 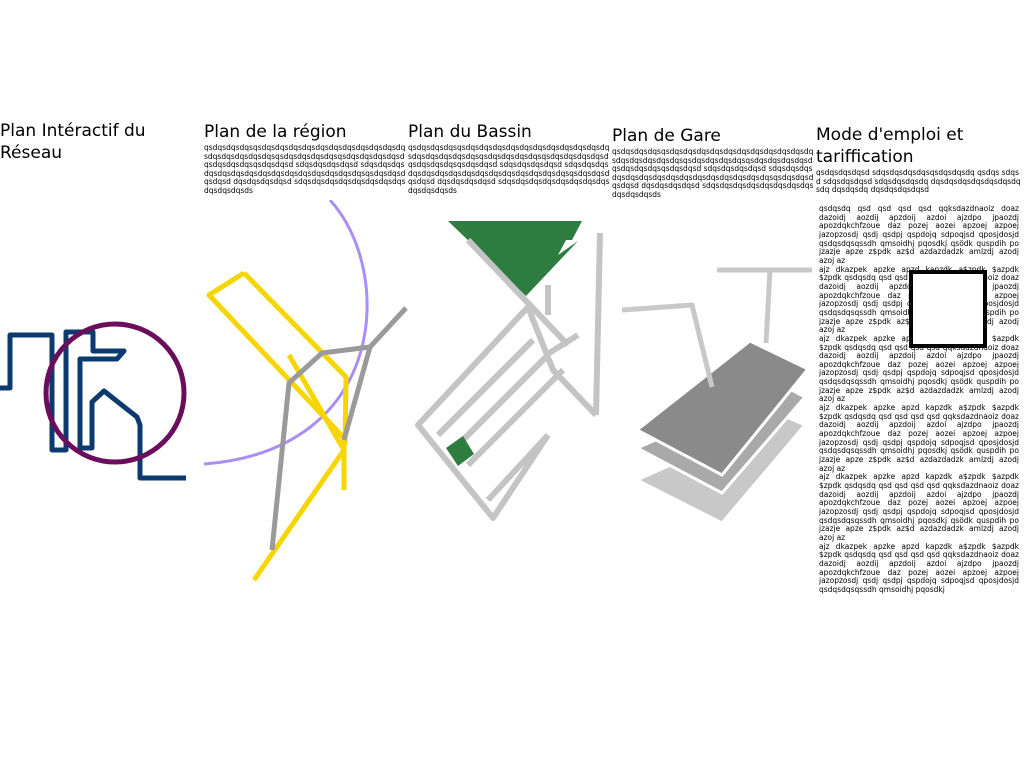 I want to click on panel-title: Mode d'emploi et tariffication, so click(x=890, y=146).